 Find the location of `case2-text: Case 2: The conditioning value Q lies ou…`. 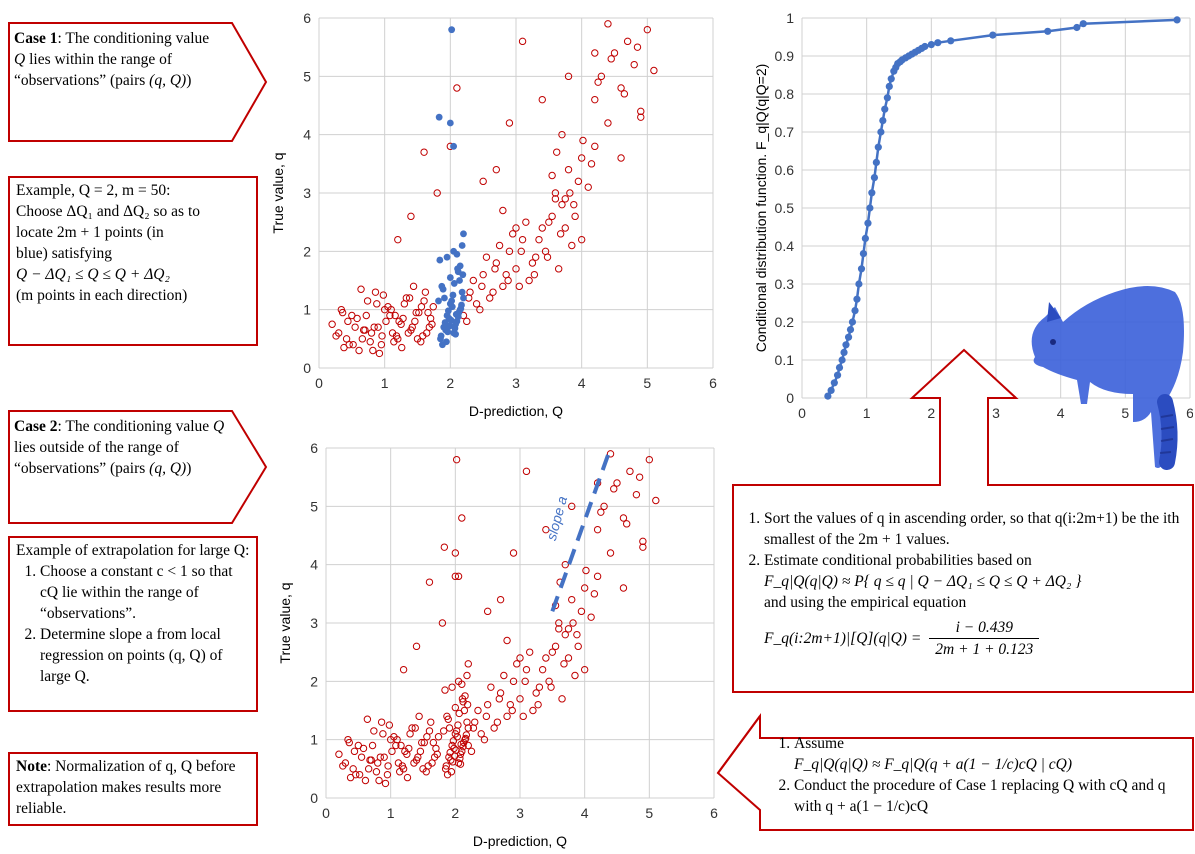

case2-text: Case 2: The conditioning value Q lies ou… is located at coordinates (119, 447).